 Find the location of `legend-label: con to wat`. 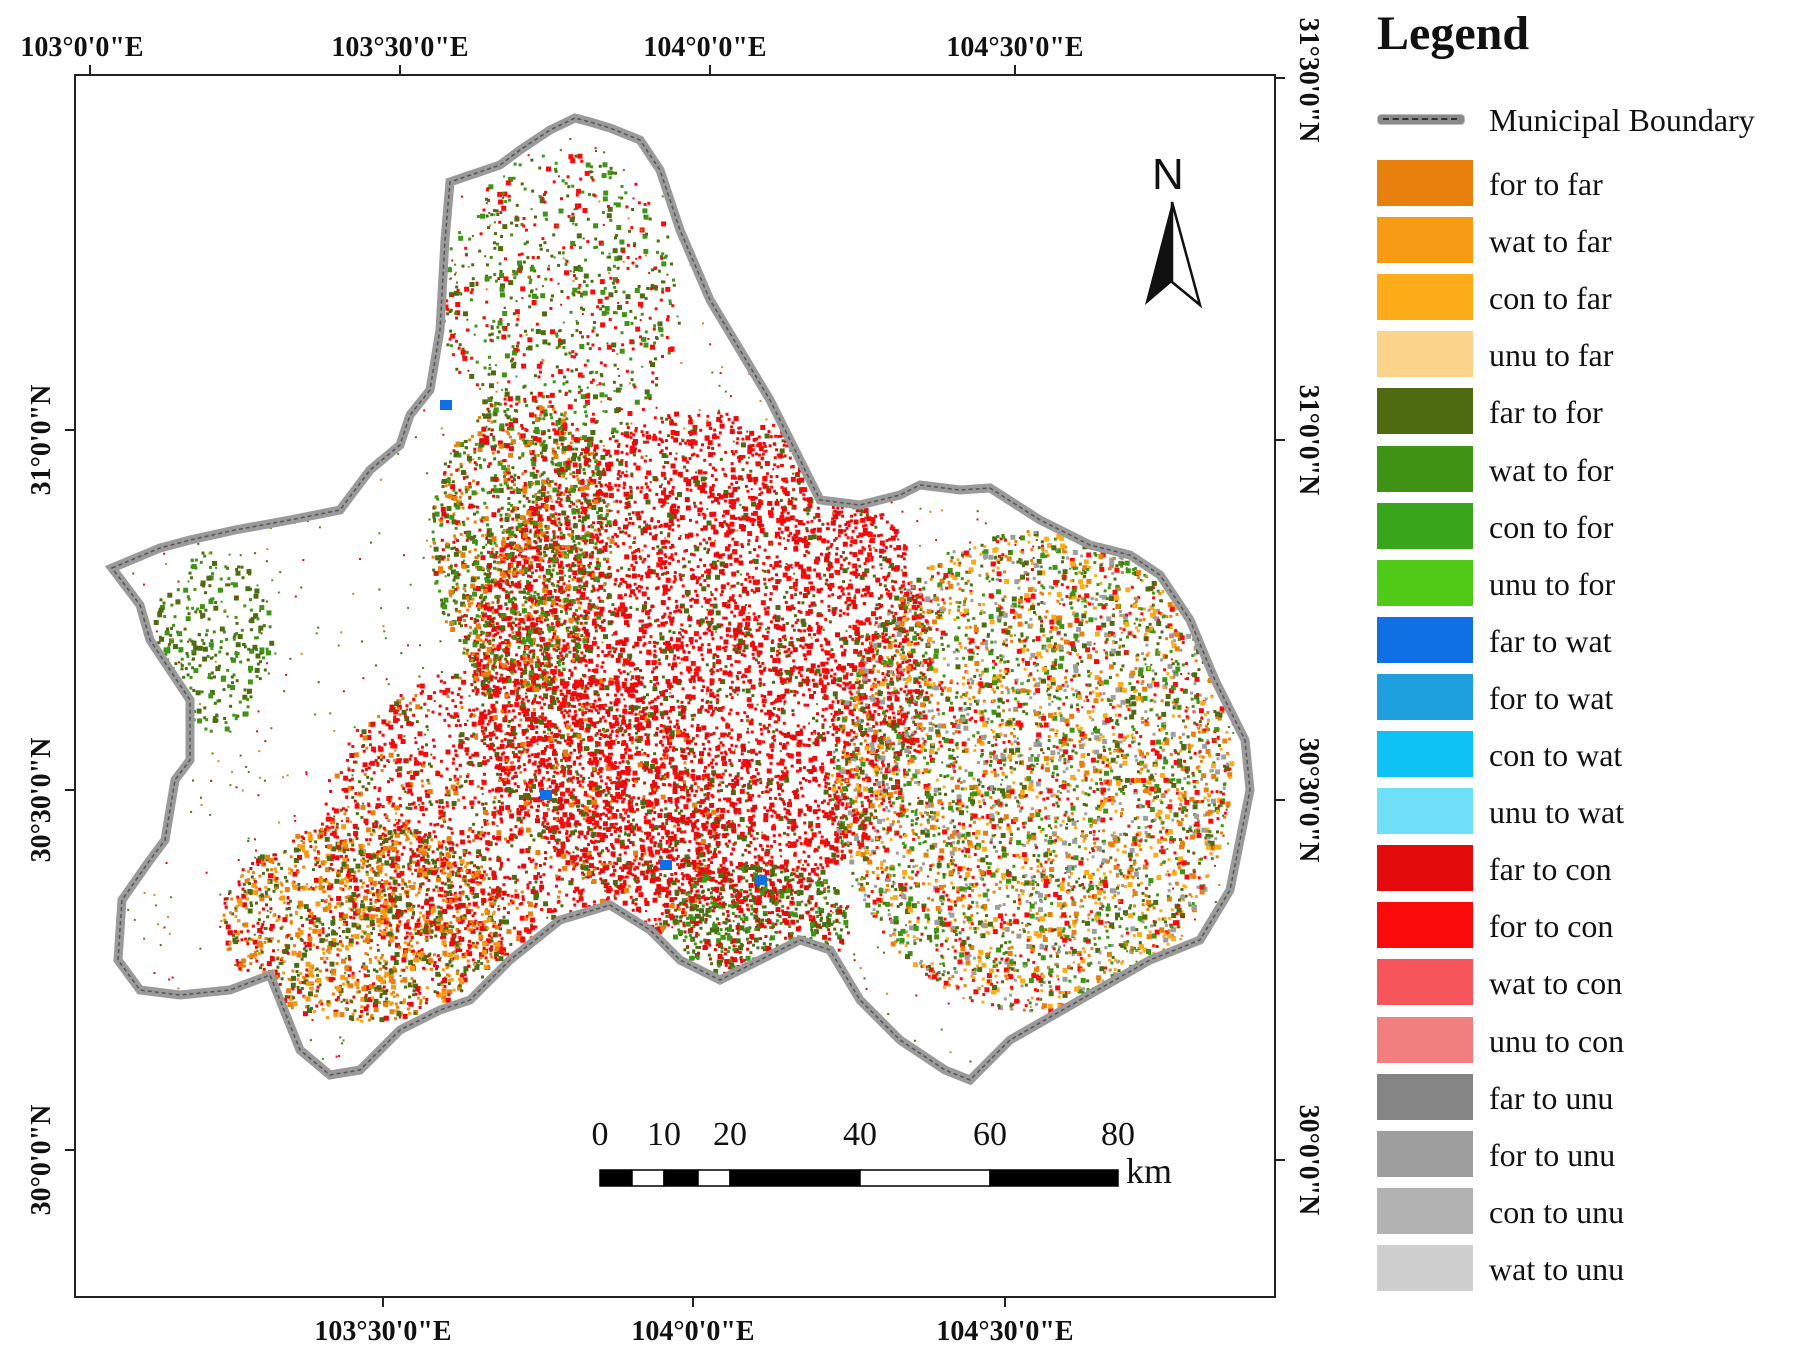

legend-label: con to wat is located at coordinates (1556, 755).